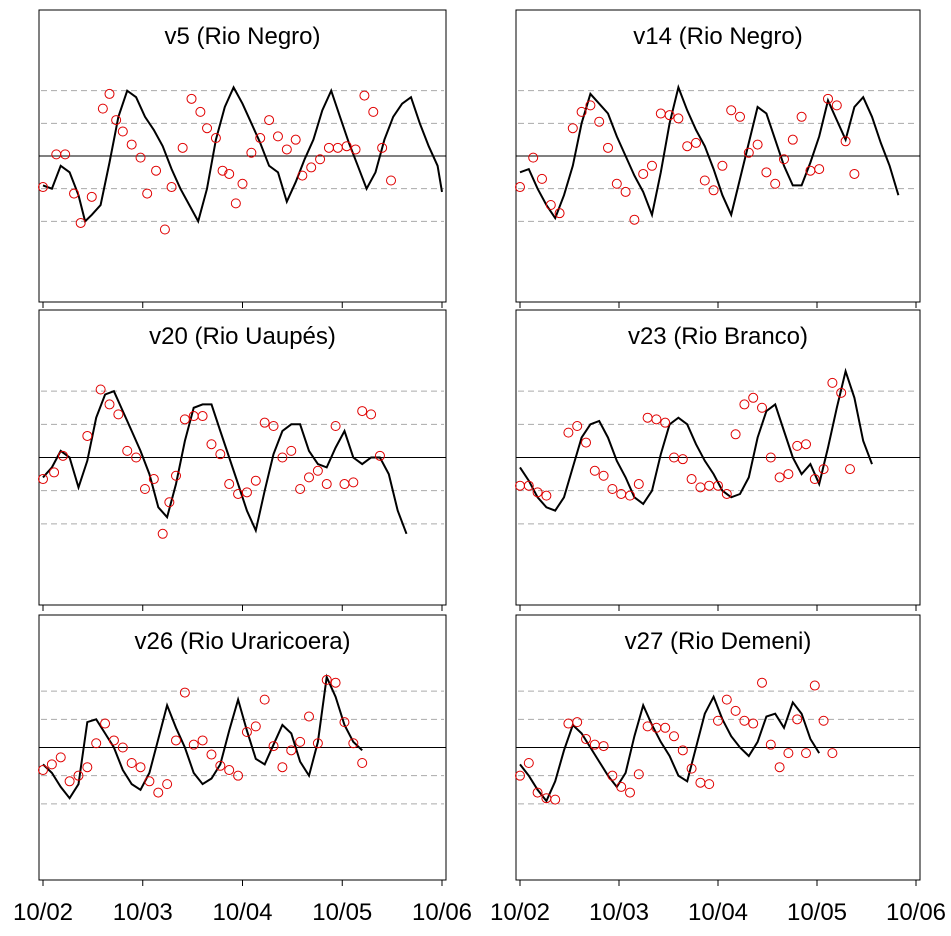  What do you see at coordinates (242, 460) in the screenshot?
I see `panel-3: v20 (Rio Uaupés)` at bounding box center [242, 460].